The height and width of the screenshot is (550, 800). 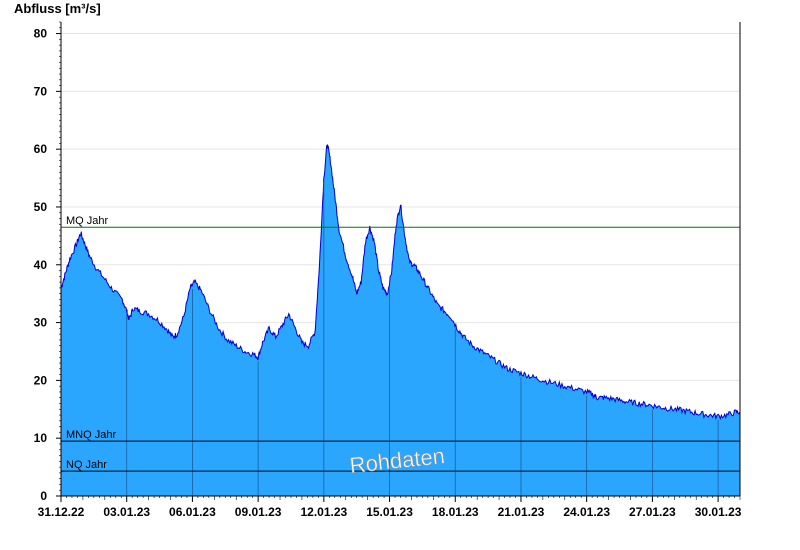 I want to click on x-tick-label: 21.01.23, so click(x=521, y=512).